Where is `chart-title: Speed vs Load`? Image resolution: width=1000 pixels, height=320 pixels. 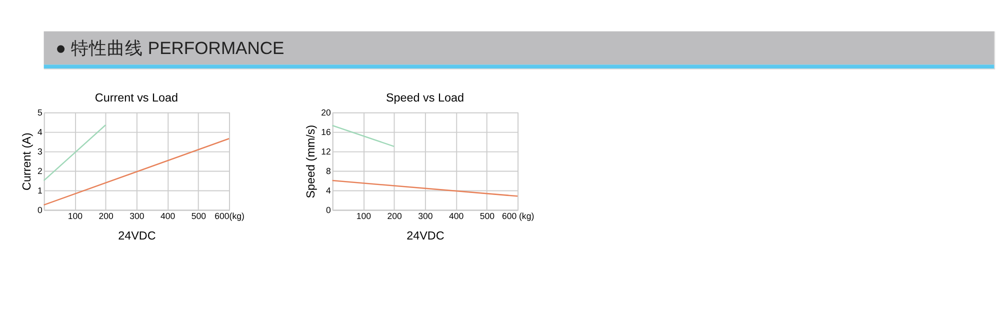
chart-title: Speed vs Load is located at coordinates (425, 98).